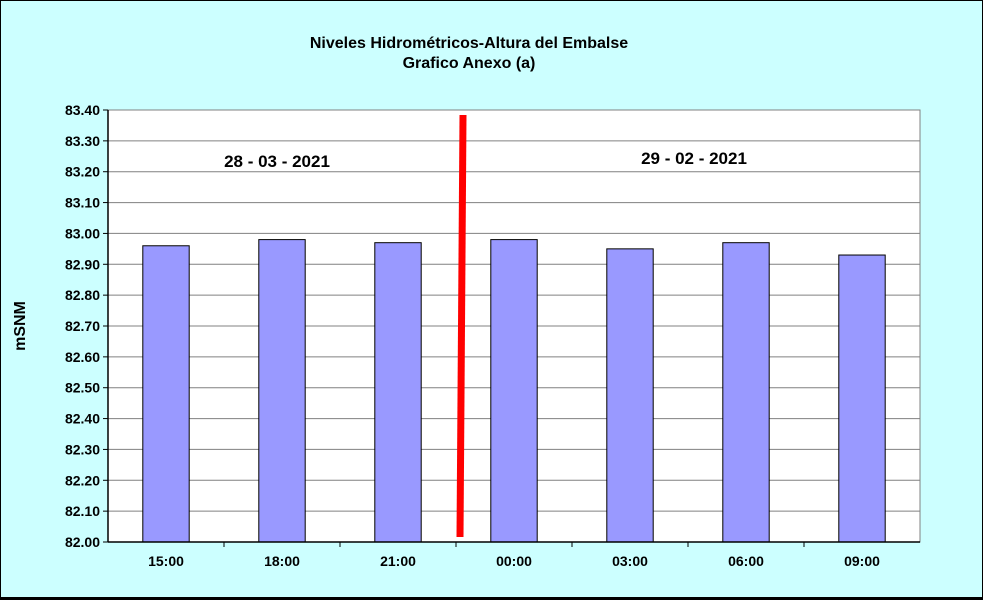 This screenshot has height=600, width=983. What do you see at coordinates (82, 419) in the screenshot?
I see `y-tick-label: 82.40` at bounding box center [82, 419].